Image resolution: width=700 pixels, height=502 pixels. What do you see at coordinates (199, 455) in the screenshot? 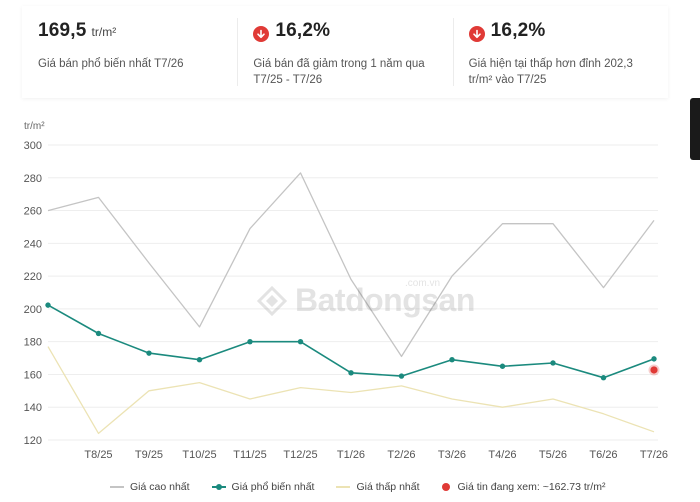
I see `x-tick-label: T10/25` at bounding box center [199, 455].